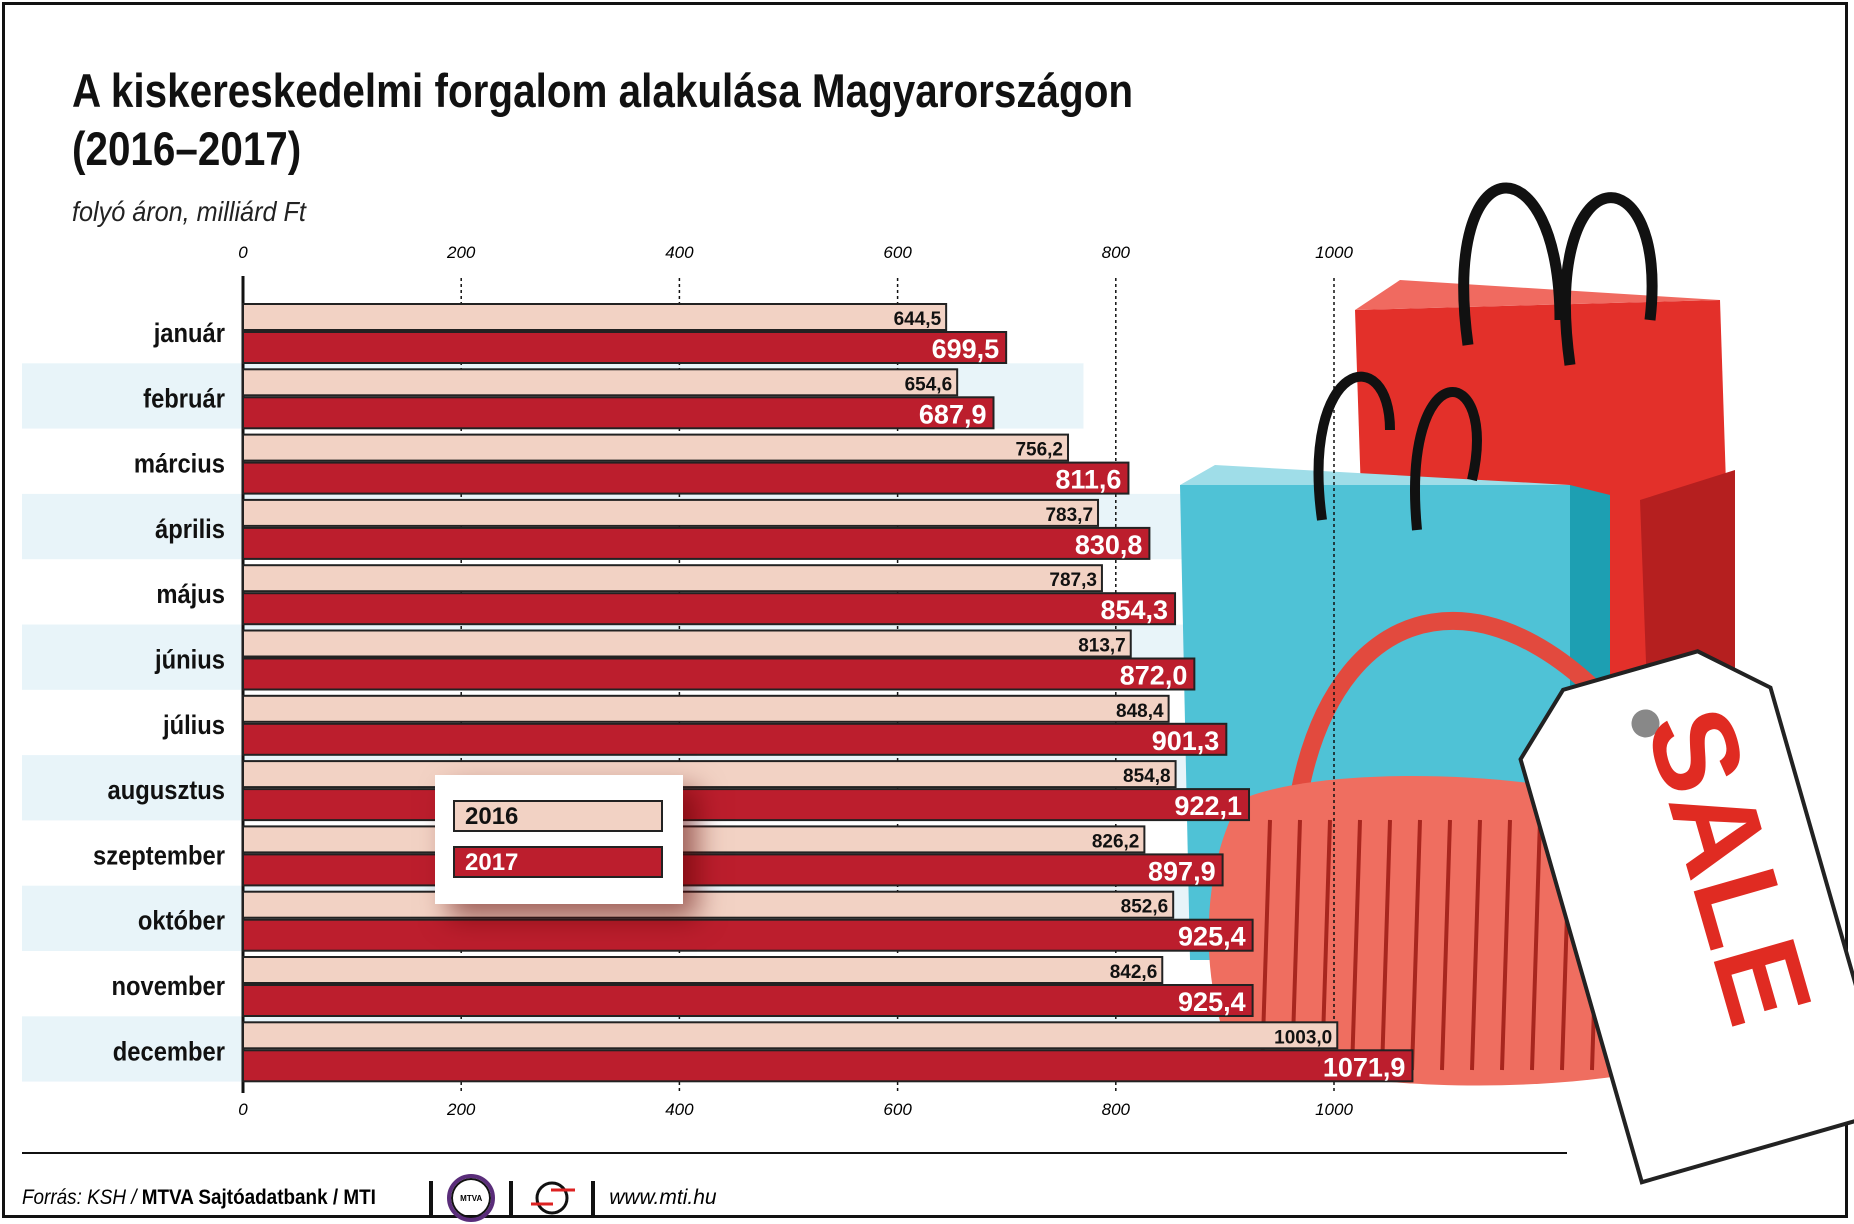 The width and height of the screenshot is (1854, 1224). Describe the element at coordinates (918, 319) in the screenshot. I see `value-label-2016: 644,5` at that location.